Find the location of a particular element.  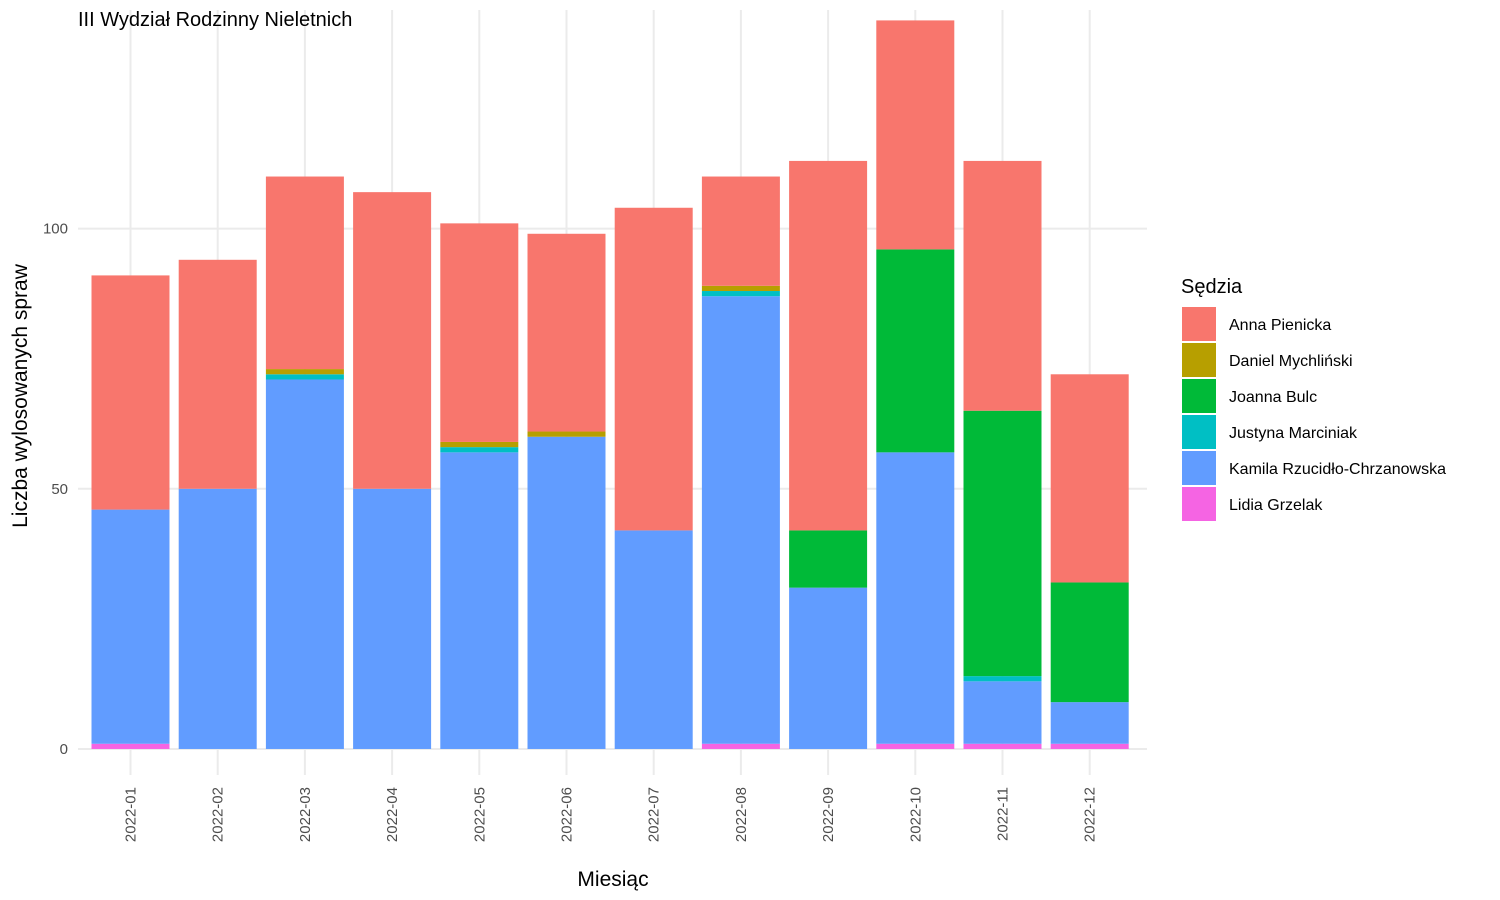

y-tick-label: 50 is located at coordinates (59, 489).